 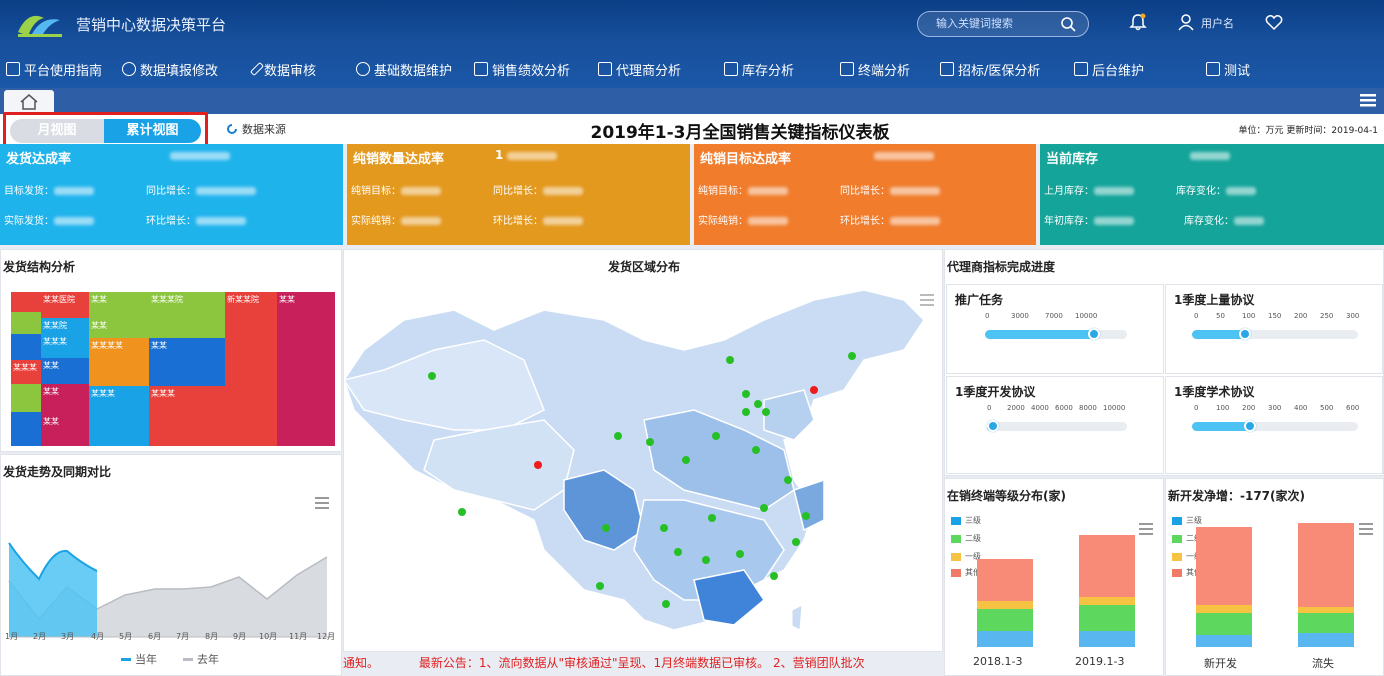 I want to click on map-region-guangdong, so click(x=729, y=597).